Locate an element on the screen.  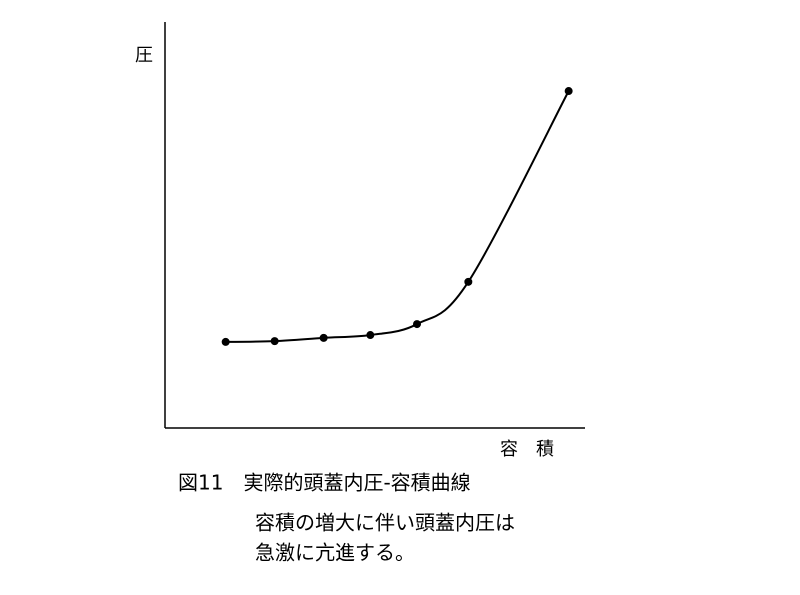
figure-title: 図11 実際的頭蓋内圧-容積曲線 is located at coordinates (324, 483).